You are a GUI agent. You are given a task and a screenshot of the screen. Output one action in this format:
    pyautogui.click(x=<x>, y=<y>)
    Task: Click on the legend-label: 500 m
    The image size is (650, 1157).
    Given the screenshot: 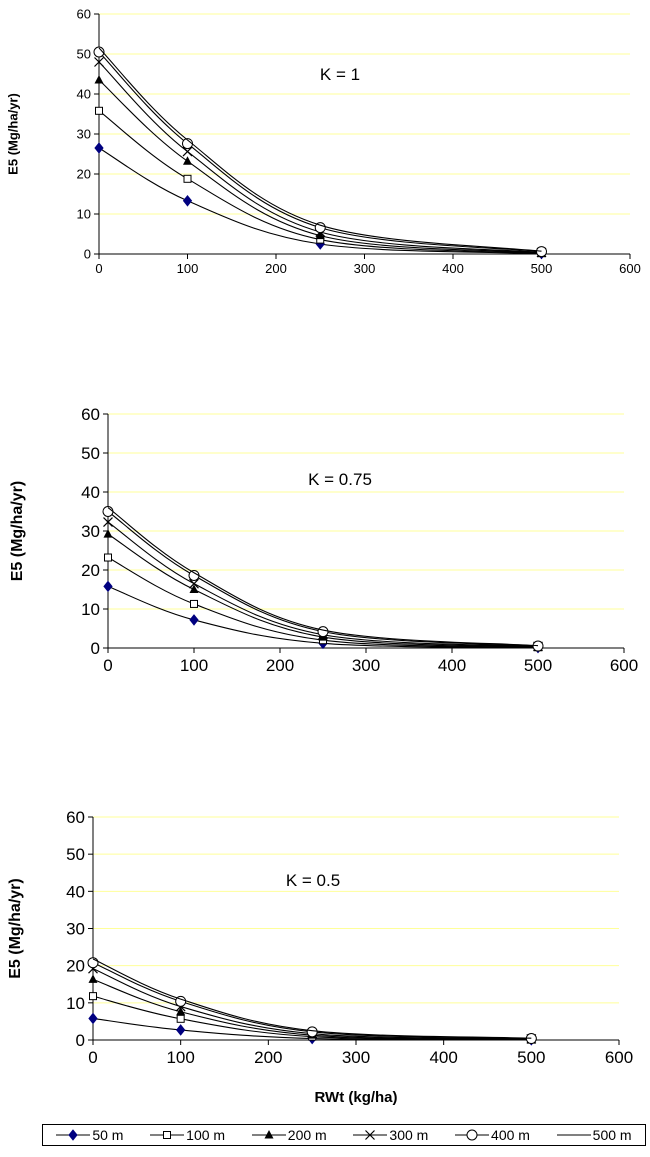 What is the action you would take?
    pyautogui.click(x=612, y=1135)
    